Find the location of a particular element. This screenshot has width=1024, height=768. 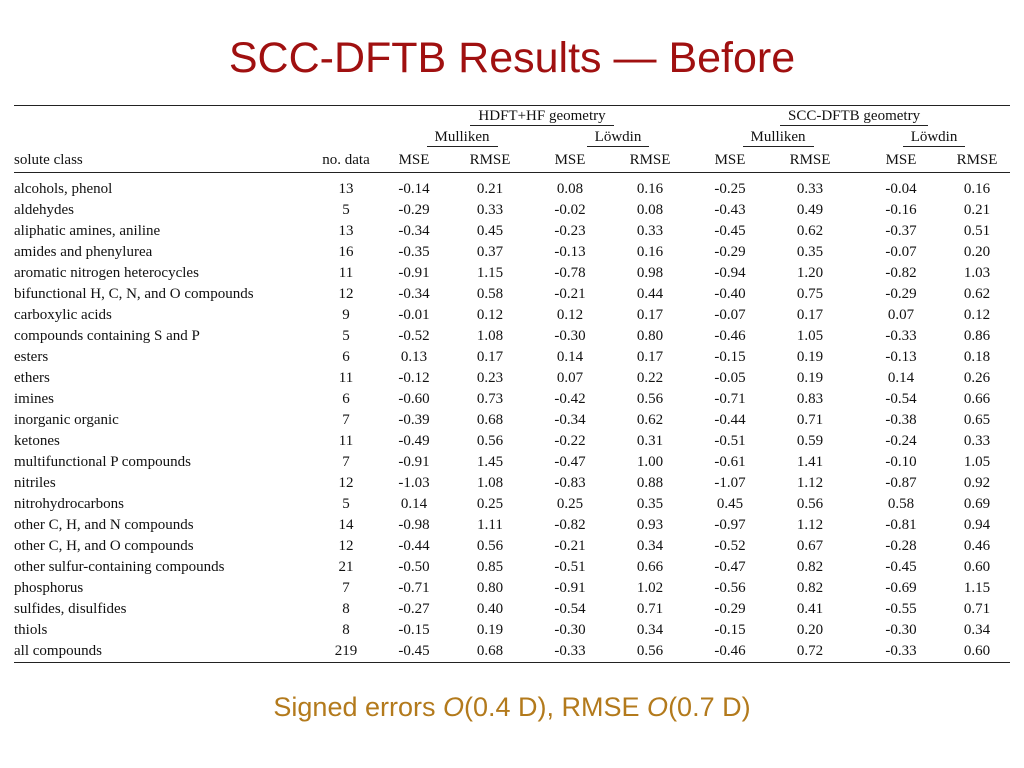

value-cell: -0.34 is located at coordinates (570, 420).